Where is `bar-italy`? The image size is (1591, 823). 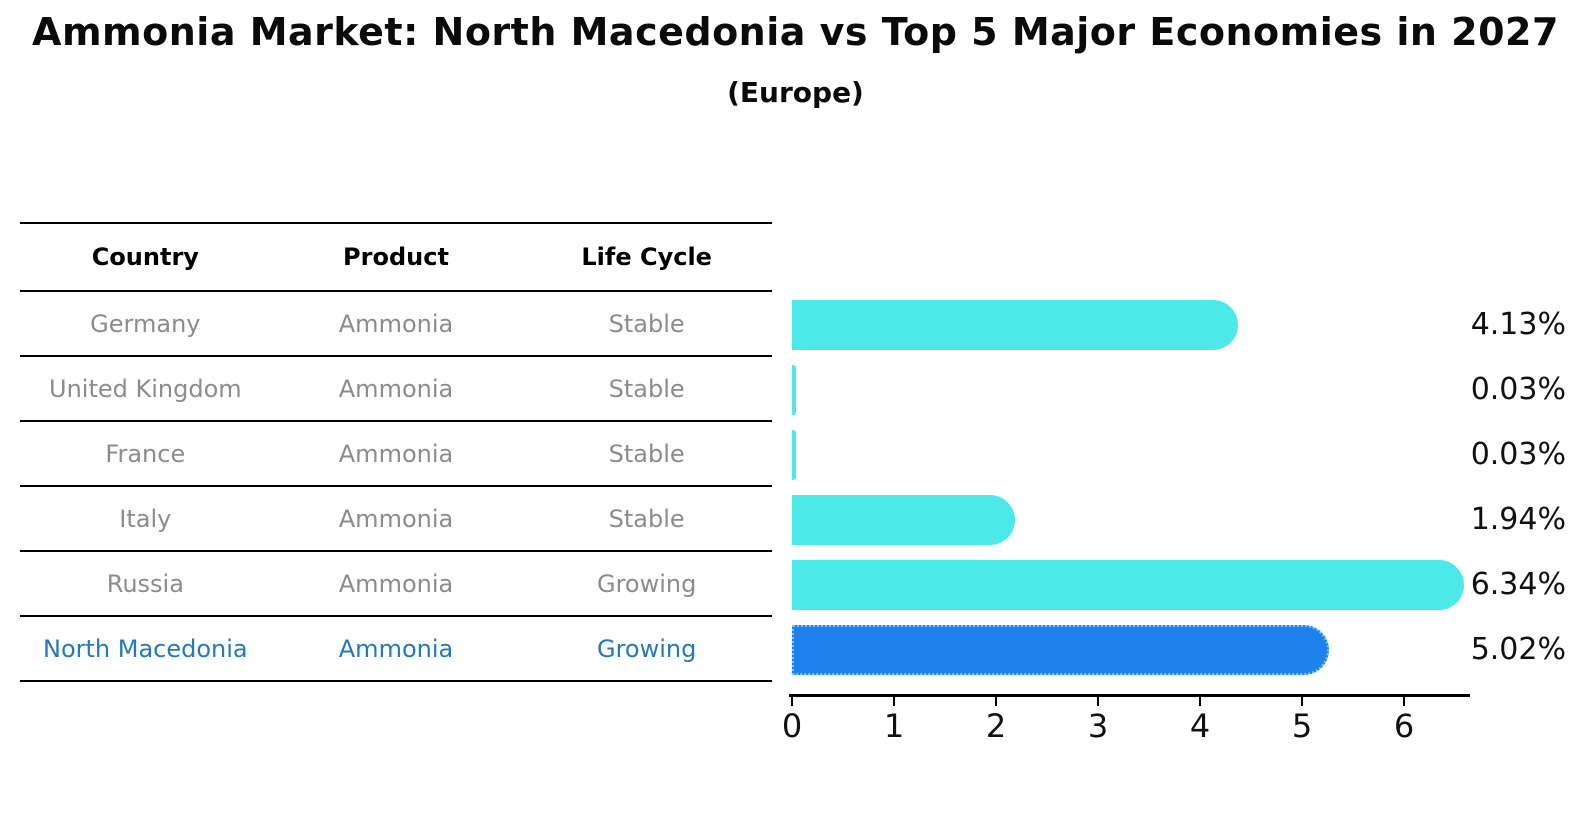 bar-italy is located at coordinates (903, 520).